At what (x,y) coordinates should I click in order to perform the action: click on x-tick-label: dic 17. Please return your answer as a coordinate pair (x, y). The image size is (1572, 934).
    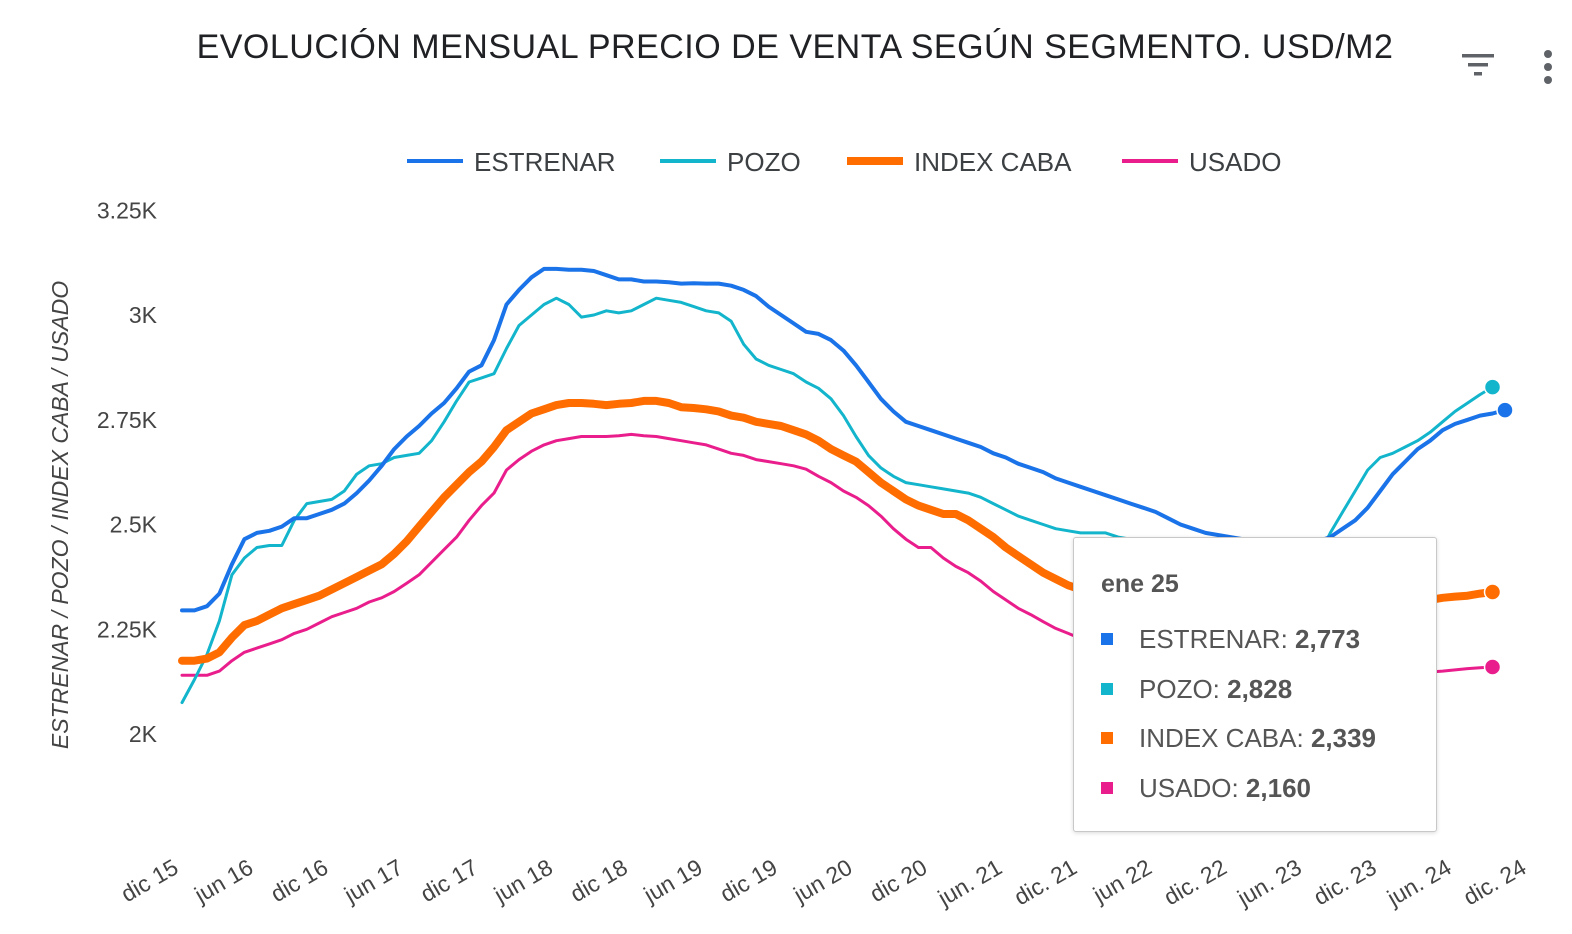
    Looking at the image, I should click on (449, 880).